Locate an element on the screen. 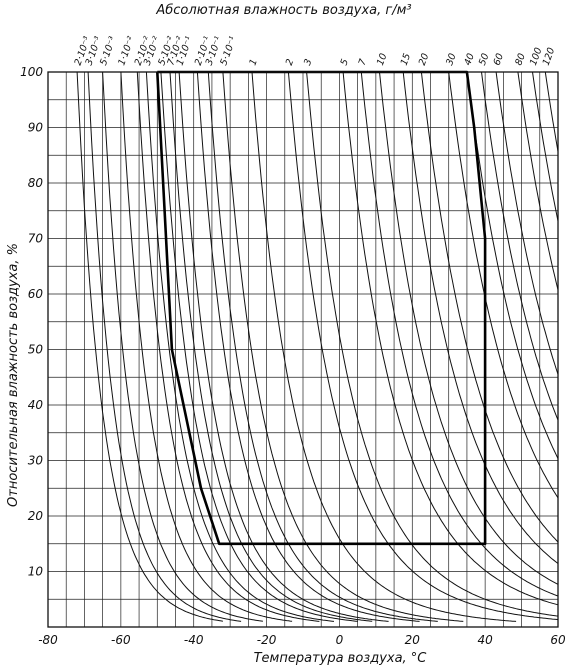 This screenshot has height=669, width=568. y-tick-label: 30 is located at coordinates (36, 461).